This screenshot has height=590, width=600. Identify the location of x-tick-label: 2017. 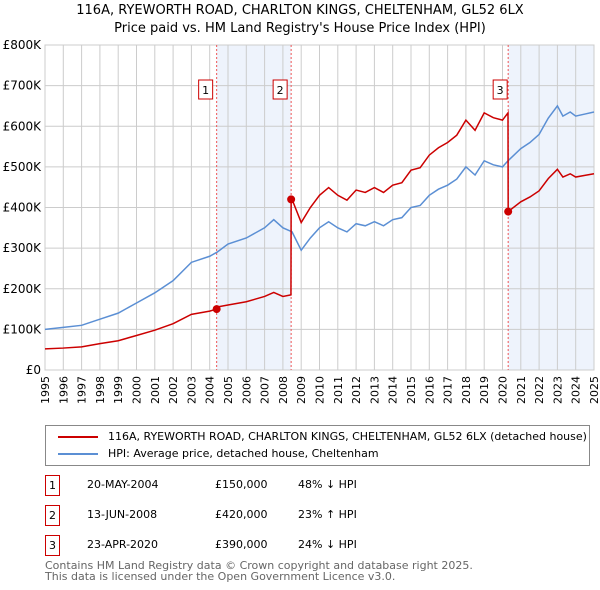
(448, 390).